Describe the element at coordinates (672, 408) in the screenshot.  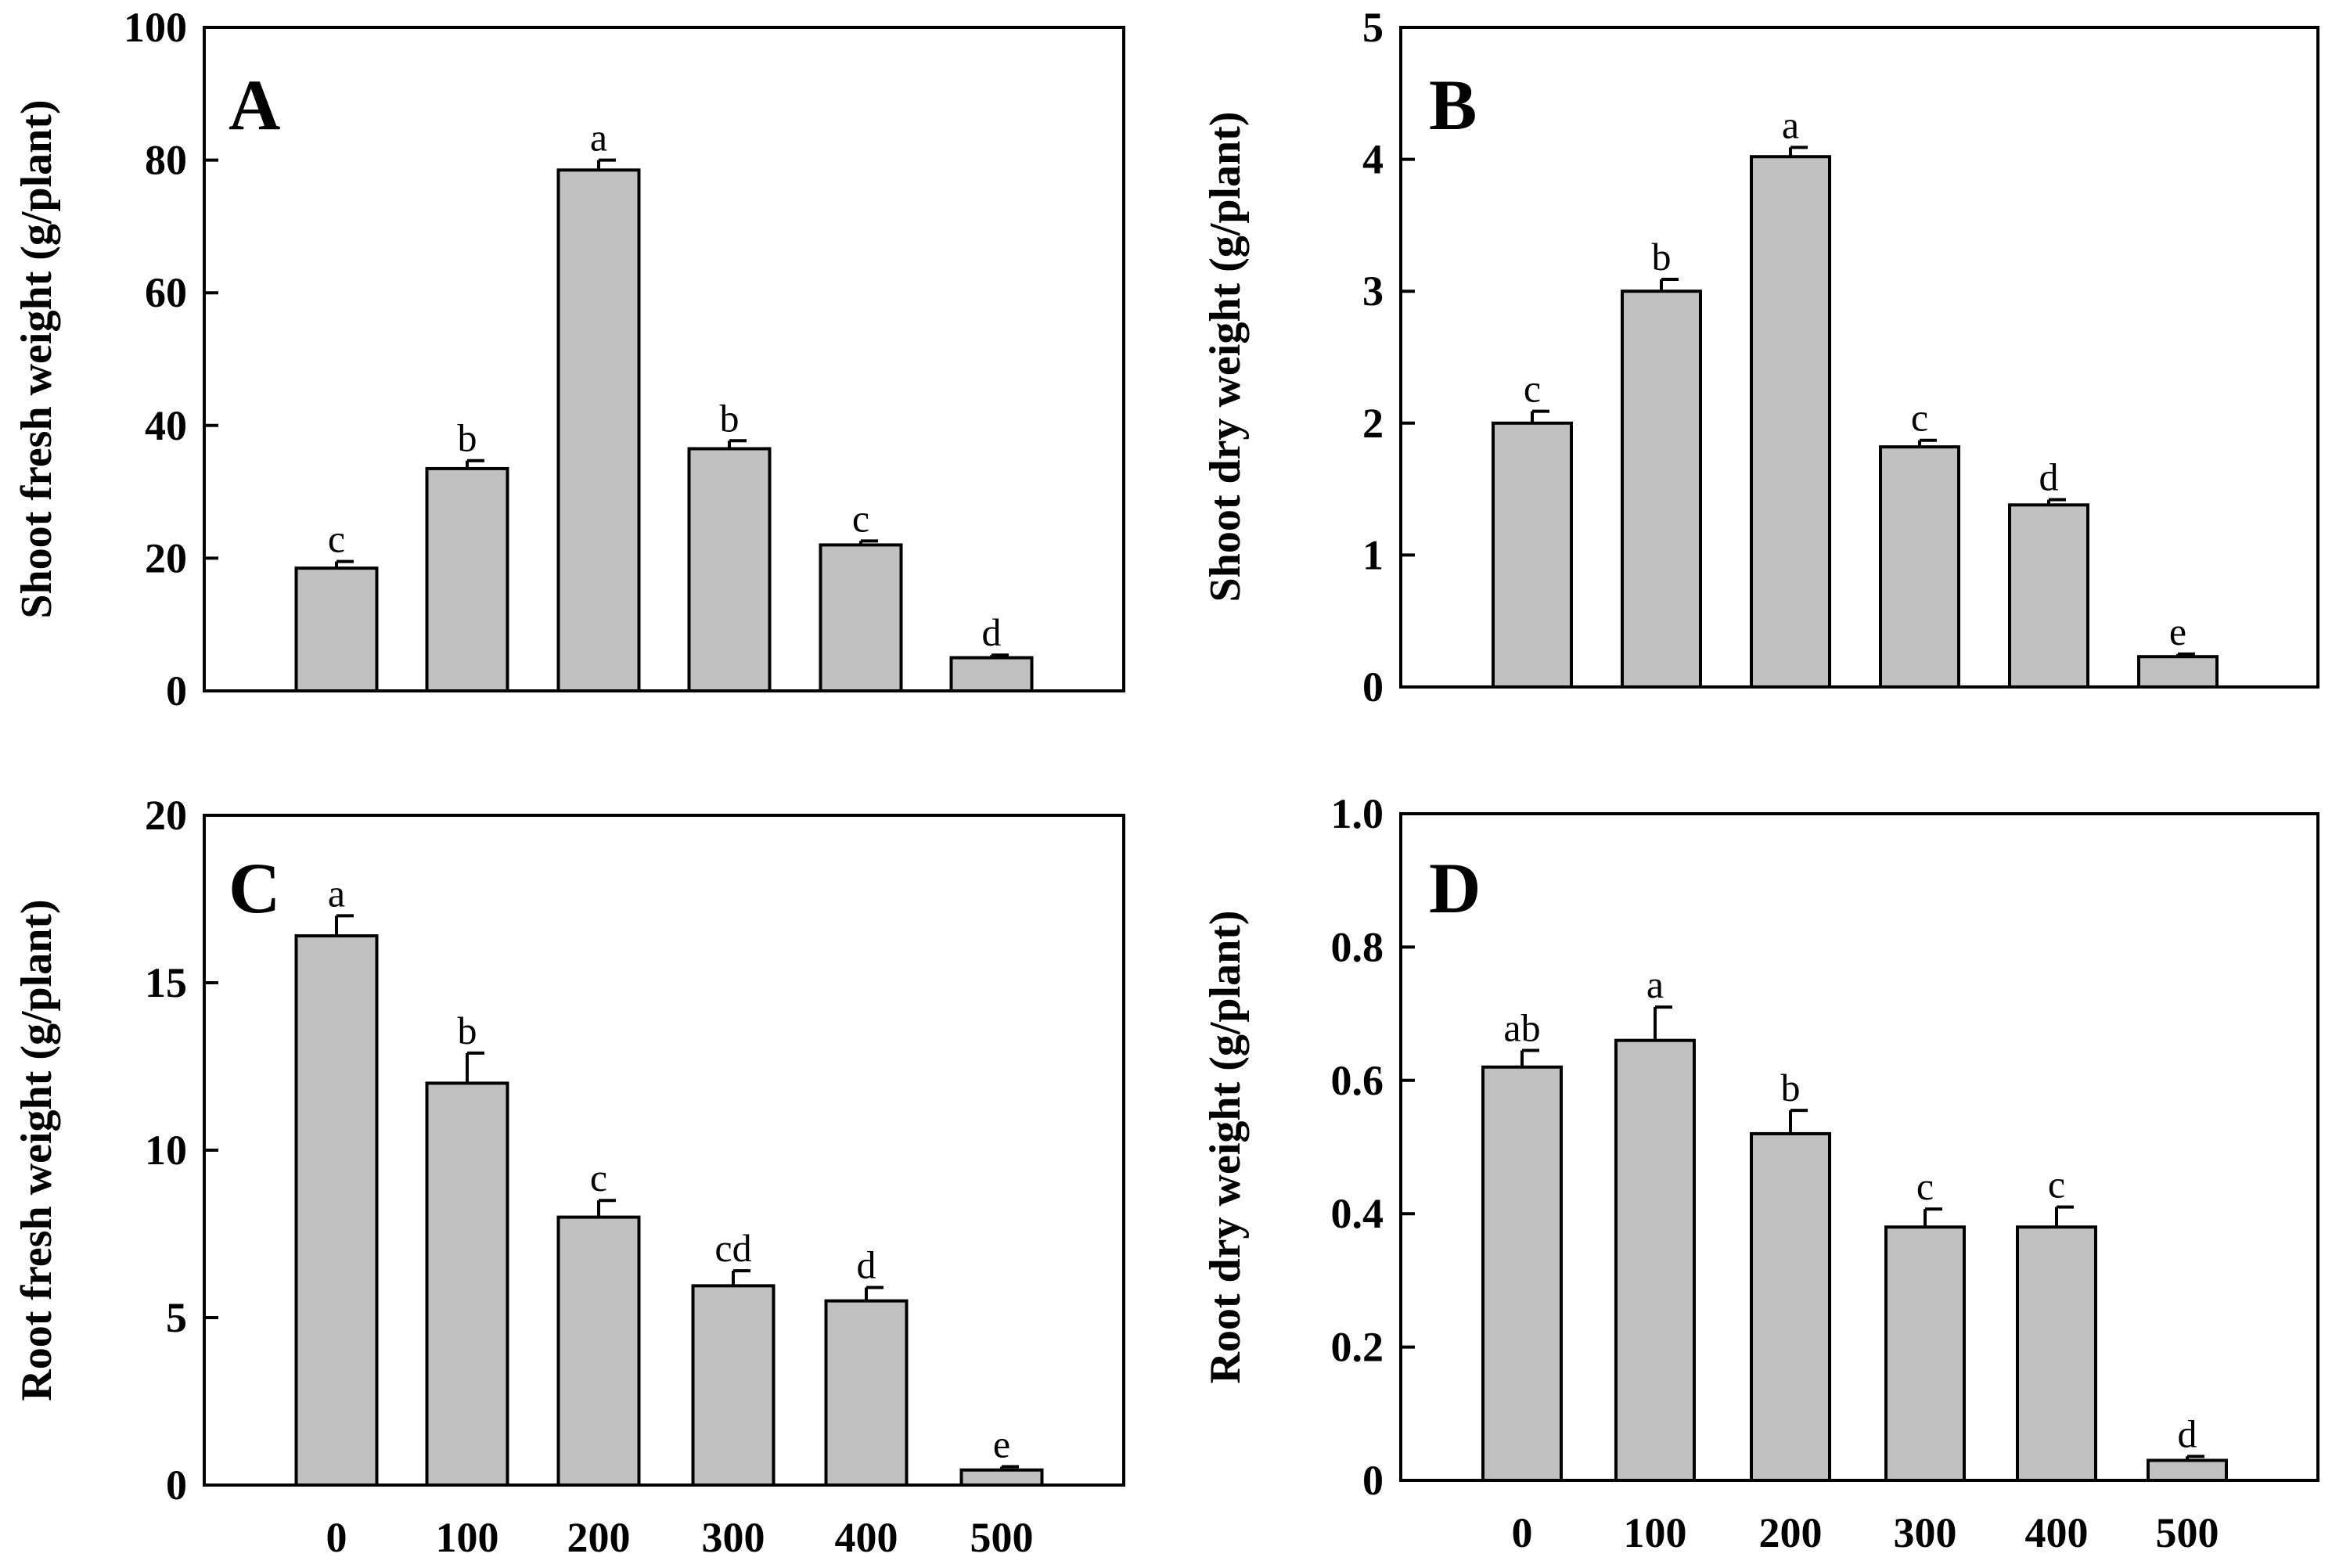
I see `panel-a-error-bars` at that location.